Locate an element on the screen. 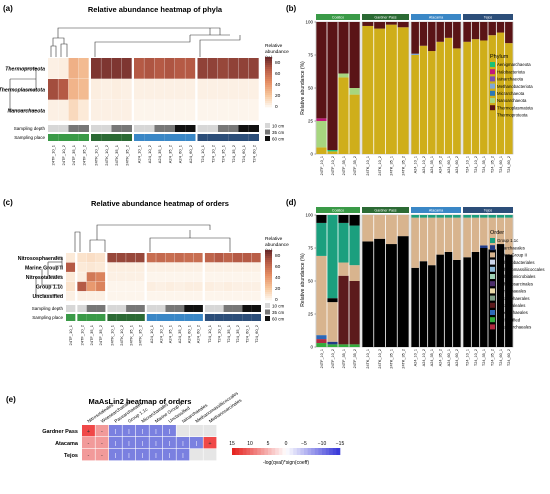 The height and width of the screenshot is (494, 550). sample-label: A24_35_2 is located at coordinates (179, 333).